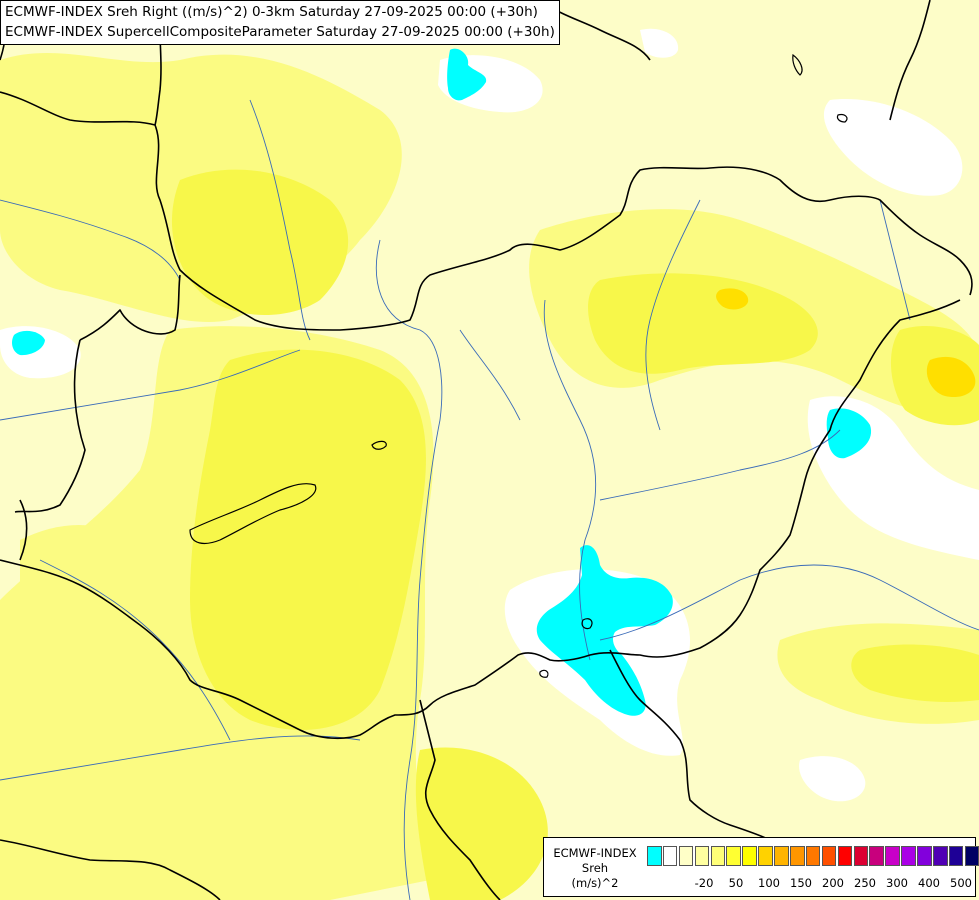  Describe the element at coordinates (897, 883) in the screenshot. I see `legend-tick-label: 300` at that location.